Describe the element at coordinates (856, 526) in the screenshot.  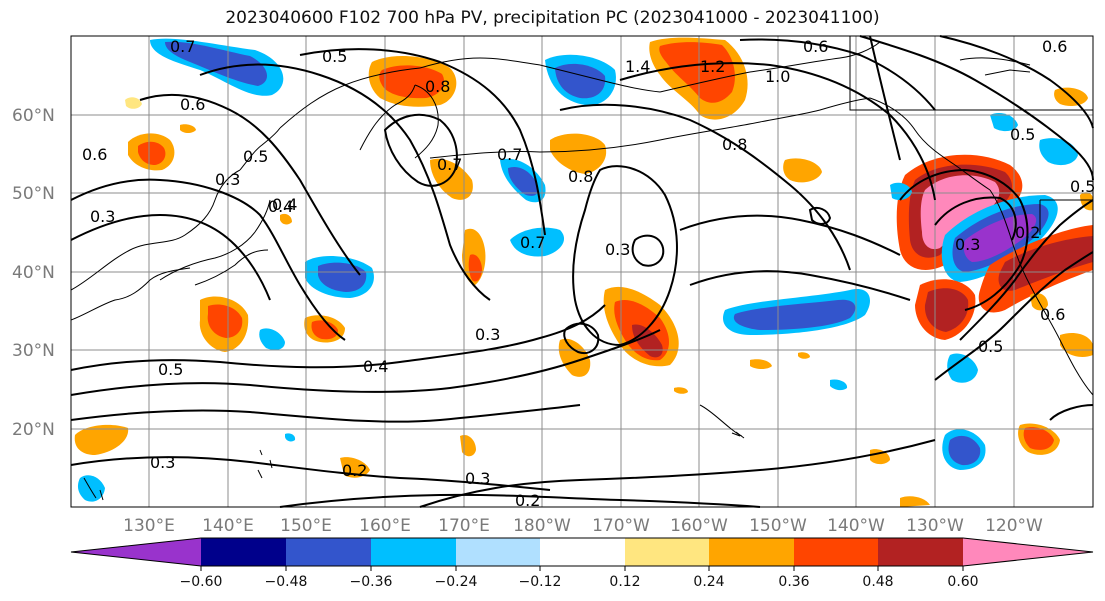
I see `lon-label: 140°W` at that location.